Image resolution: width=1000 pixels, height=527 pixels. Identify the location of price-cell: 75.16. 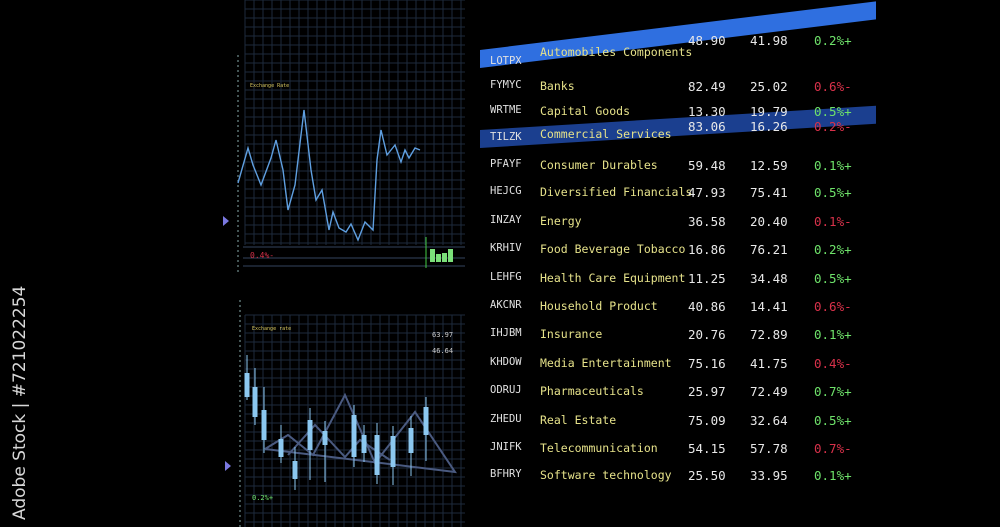
(707, 363).